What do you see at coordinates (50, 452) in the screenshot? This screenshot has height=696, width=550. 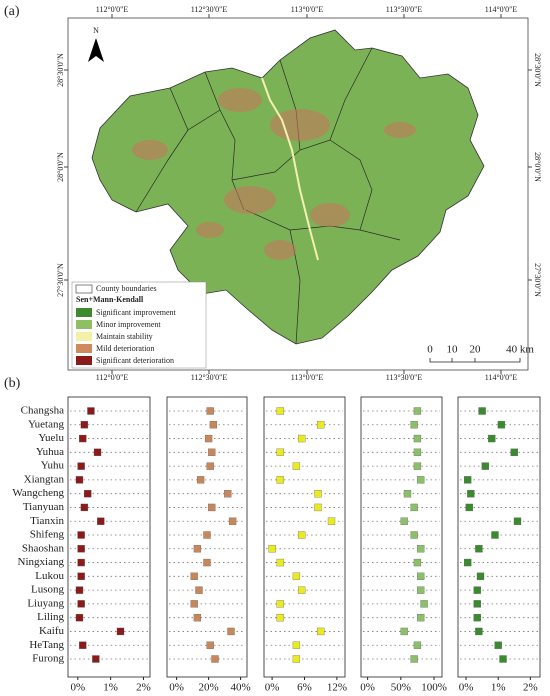 I see `category-label: Yuhua` at bounding box center [50, 452].